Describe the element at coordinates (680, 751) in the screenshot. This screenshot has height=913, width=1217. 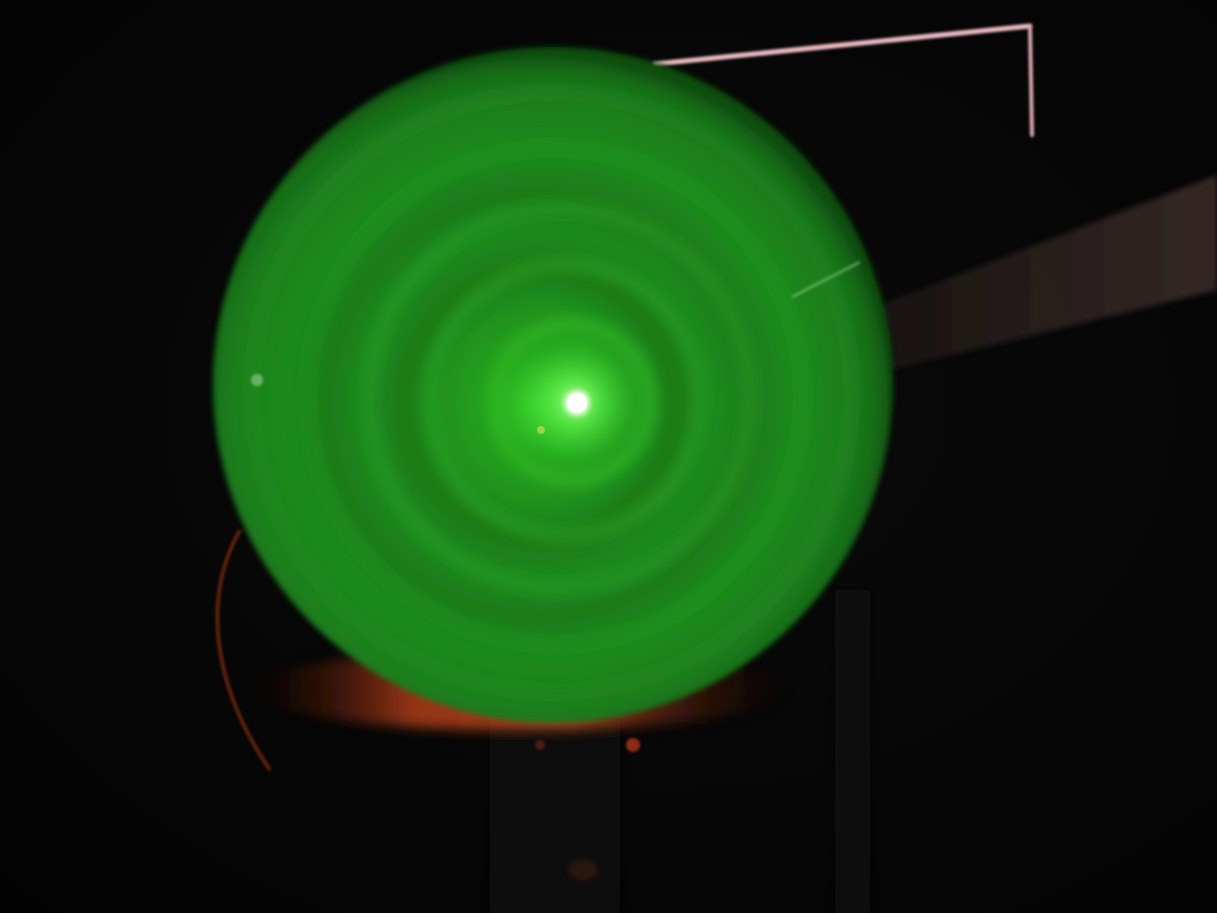
I see `tube-stand` at that location.